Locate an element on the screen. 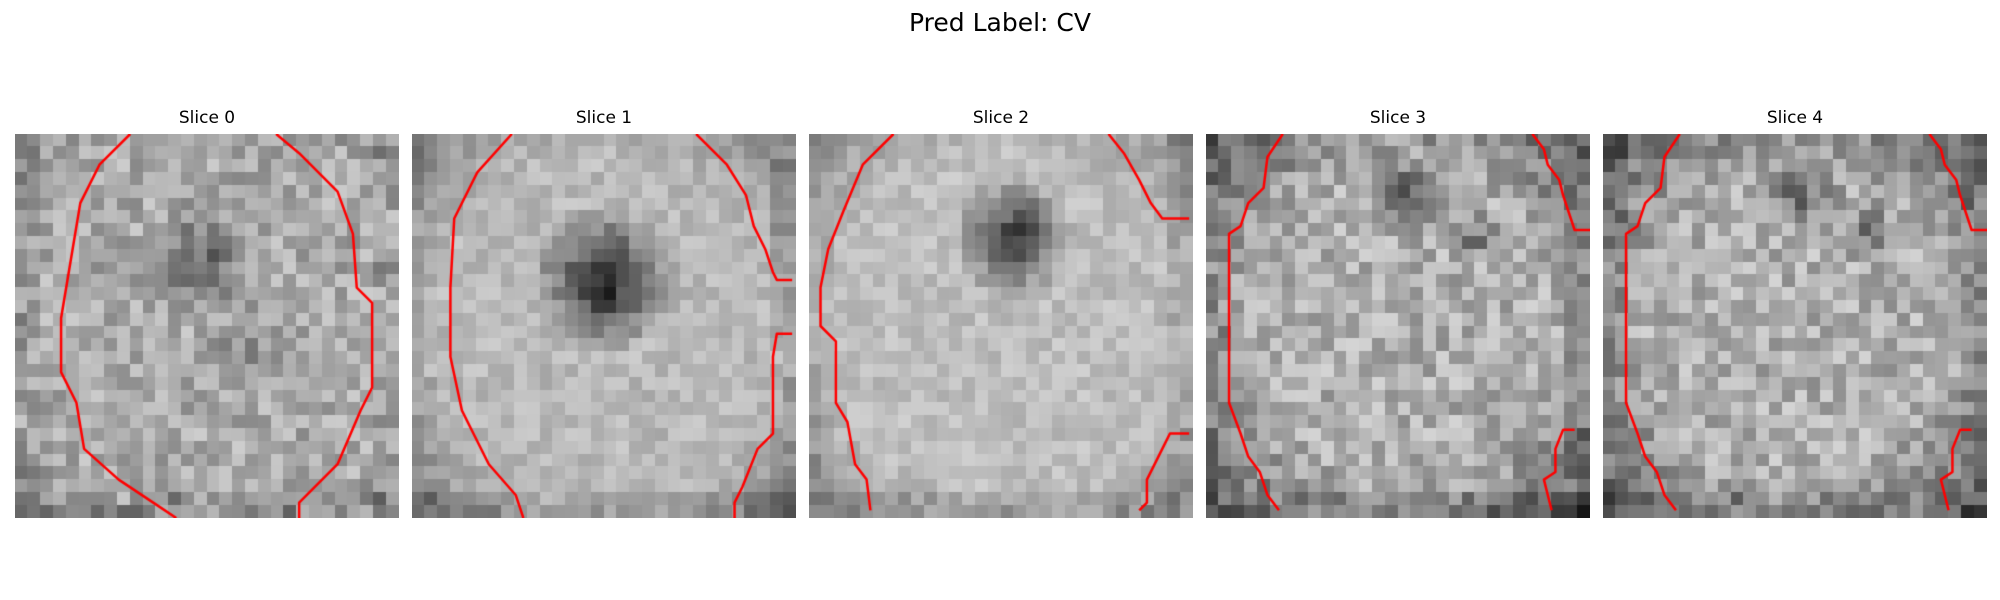  slice-panel-0: Slice 0 is located at coordinates (207, 312).